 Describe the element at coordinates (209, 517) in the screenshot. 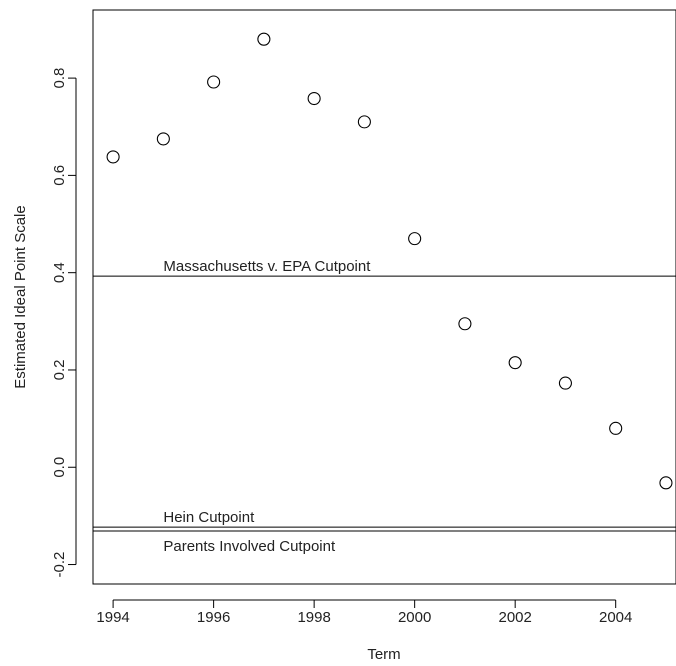

I see `reference-line-label: Hein Cutpoint` at that location.